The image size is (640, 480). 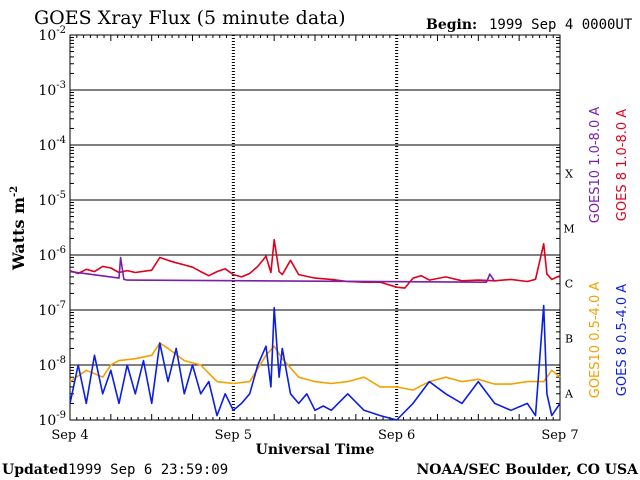 What do you see at coordinates (595, 165) in the screenshot?
I see `legend-entry-0: GOES10 1.0-8.0 A` at bounding box center [595, 165].